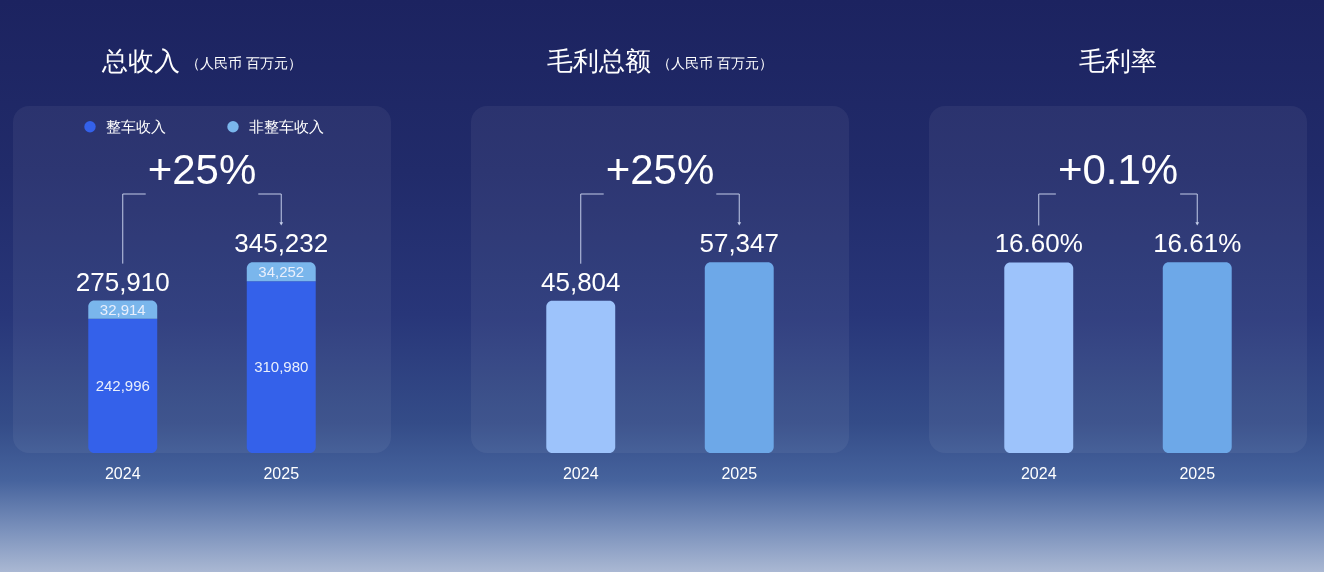  I want to click on data-label: 32,914, so click(122, 309).